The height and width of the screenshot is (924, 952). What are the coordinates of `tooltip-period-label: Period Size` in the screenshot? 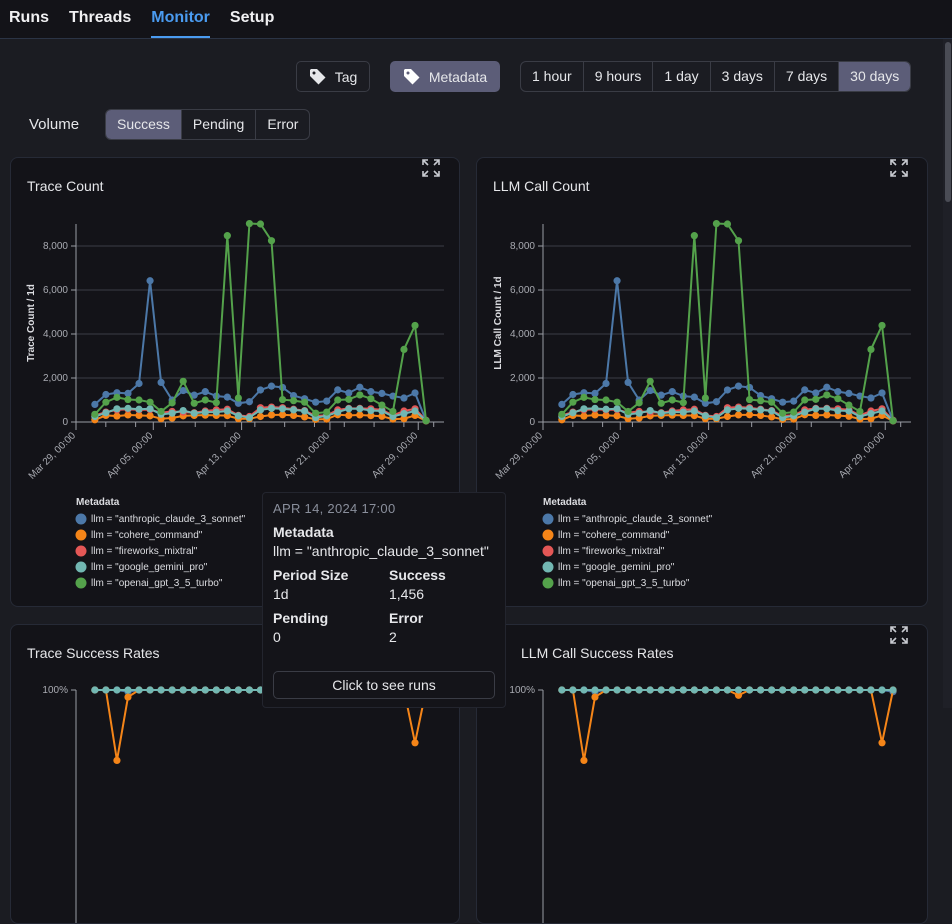 It's located at (311, 575).